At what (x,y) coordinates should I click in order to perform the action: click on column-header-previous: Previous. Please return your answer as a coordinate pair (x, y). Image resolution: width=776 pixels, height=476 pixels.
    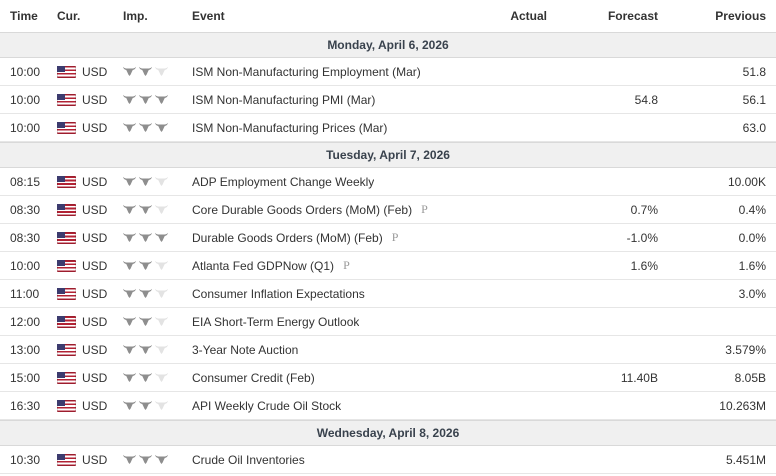
    Looking at the image, I should click on (740, 16).